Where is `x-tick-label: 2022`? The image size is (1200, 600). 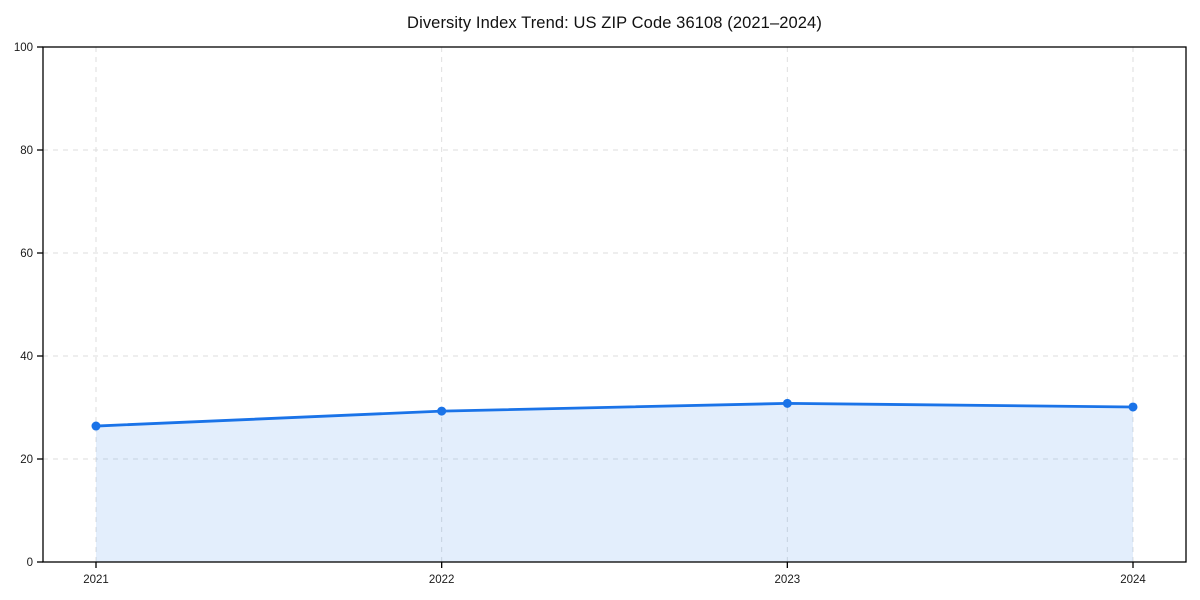 x-tick-label: 2022 is located at coordinates (442, 580).